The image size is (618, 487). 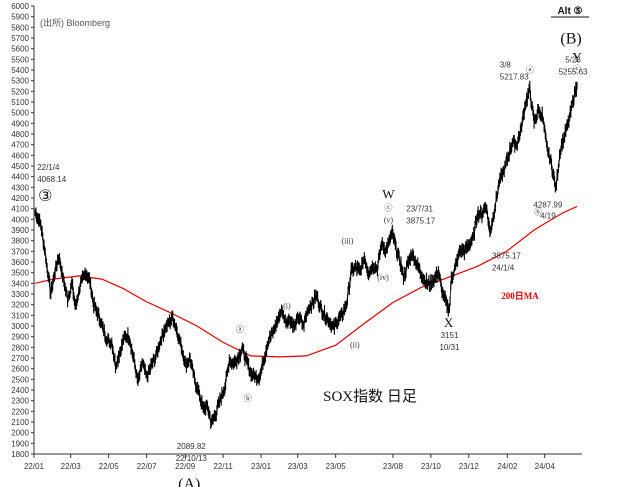 I want to click on wave-label: (iii), so click(x=347, y=240).